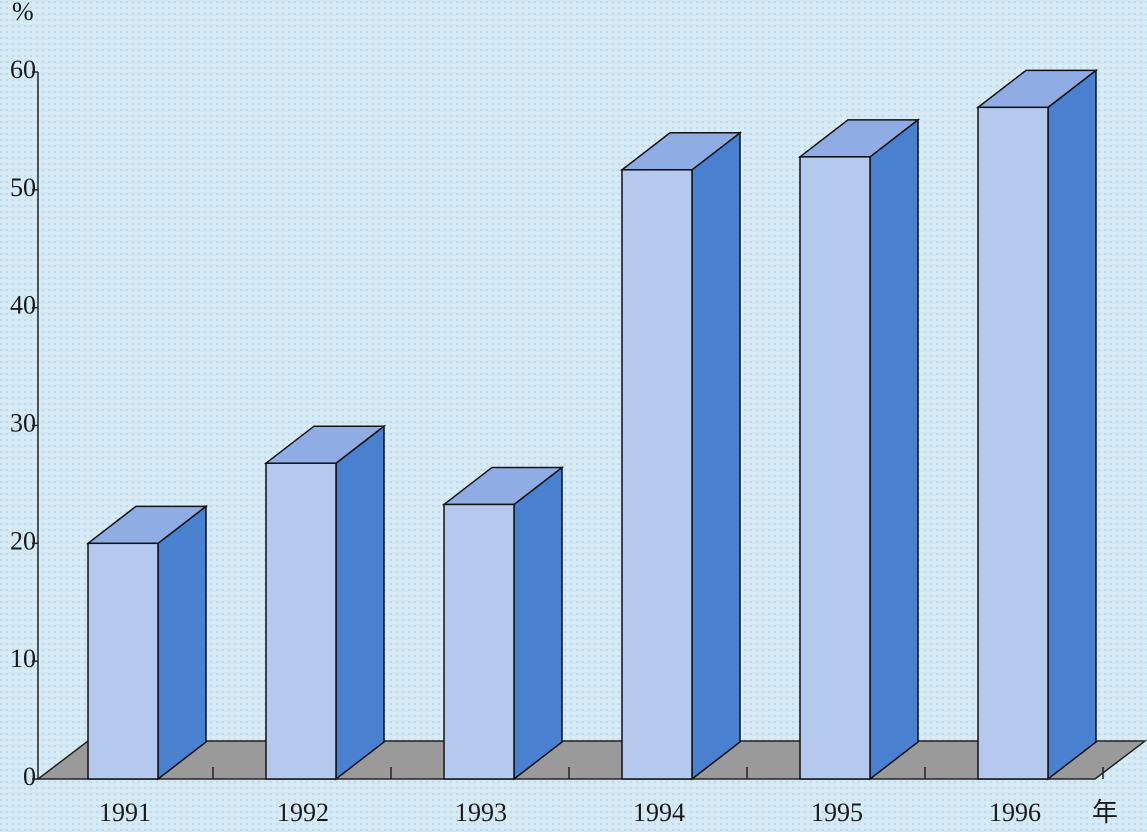  What do you see at coordinates (1015, 812) in the screenshot?
I see `x-tick-label: 1996` at bounding box center [1015, 812].